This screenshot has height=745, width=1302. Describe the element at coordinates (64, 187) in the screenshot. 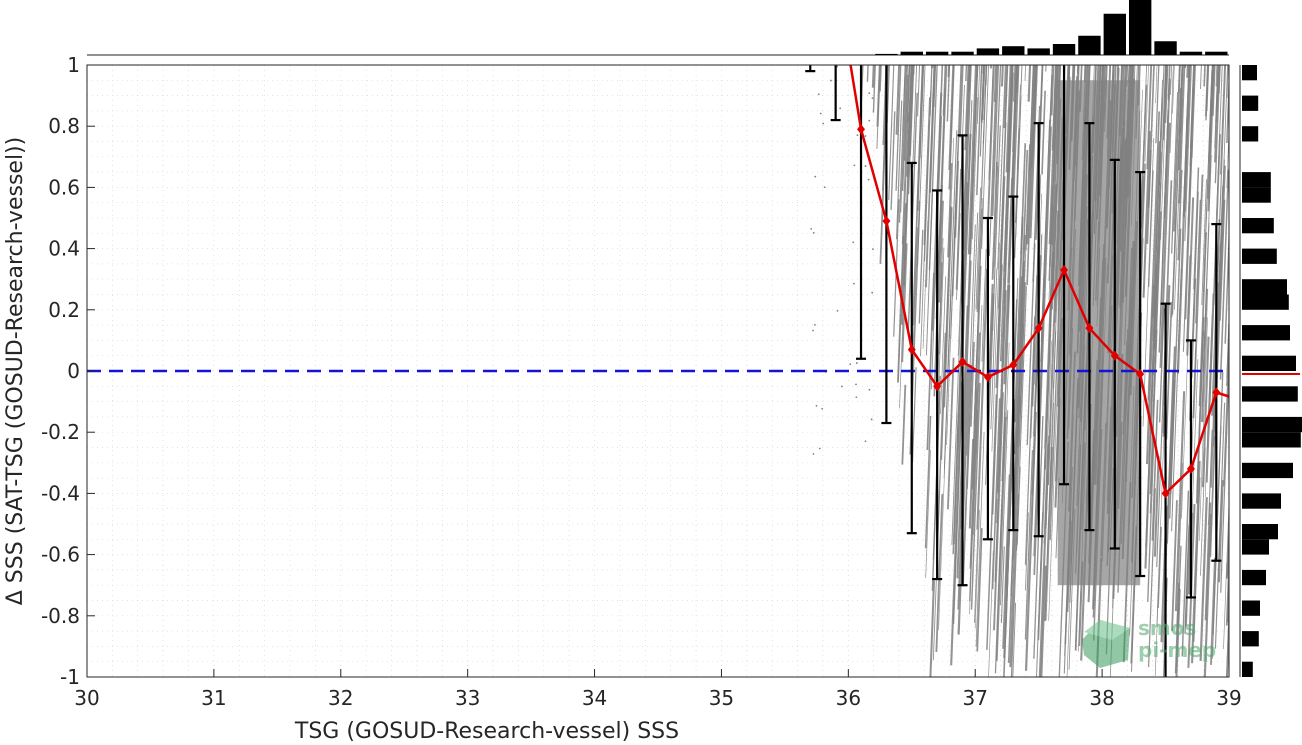

I see `y-tick-label: 0.6` at that location.